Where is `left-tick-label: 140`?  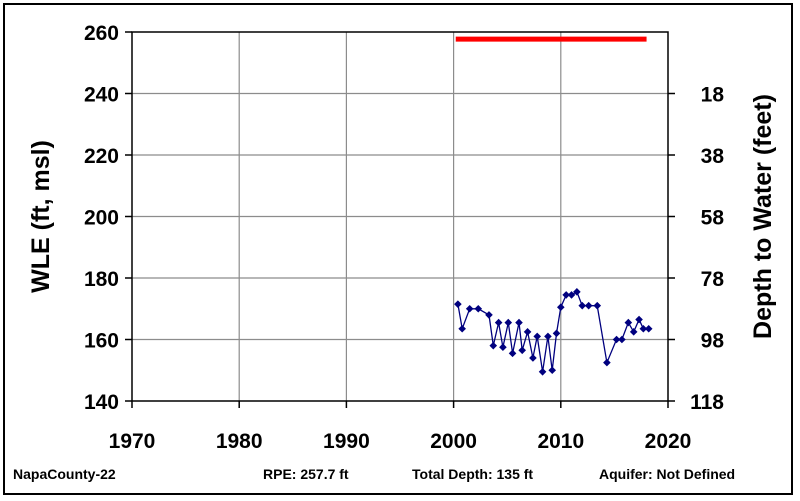 left-tick-label: 140 is located at coordinates (101, 402).